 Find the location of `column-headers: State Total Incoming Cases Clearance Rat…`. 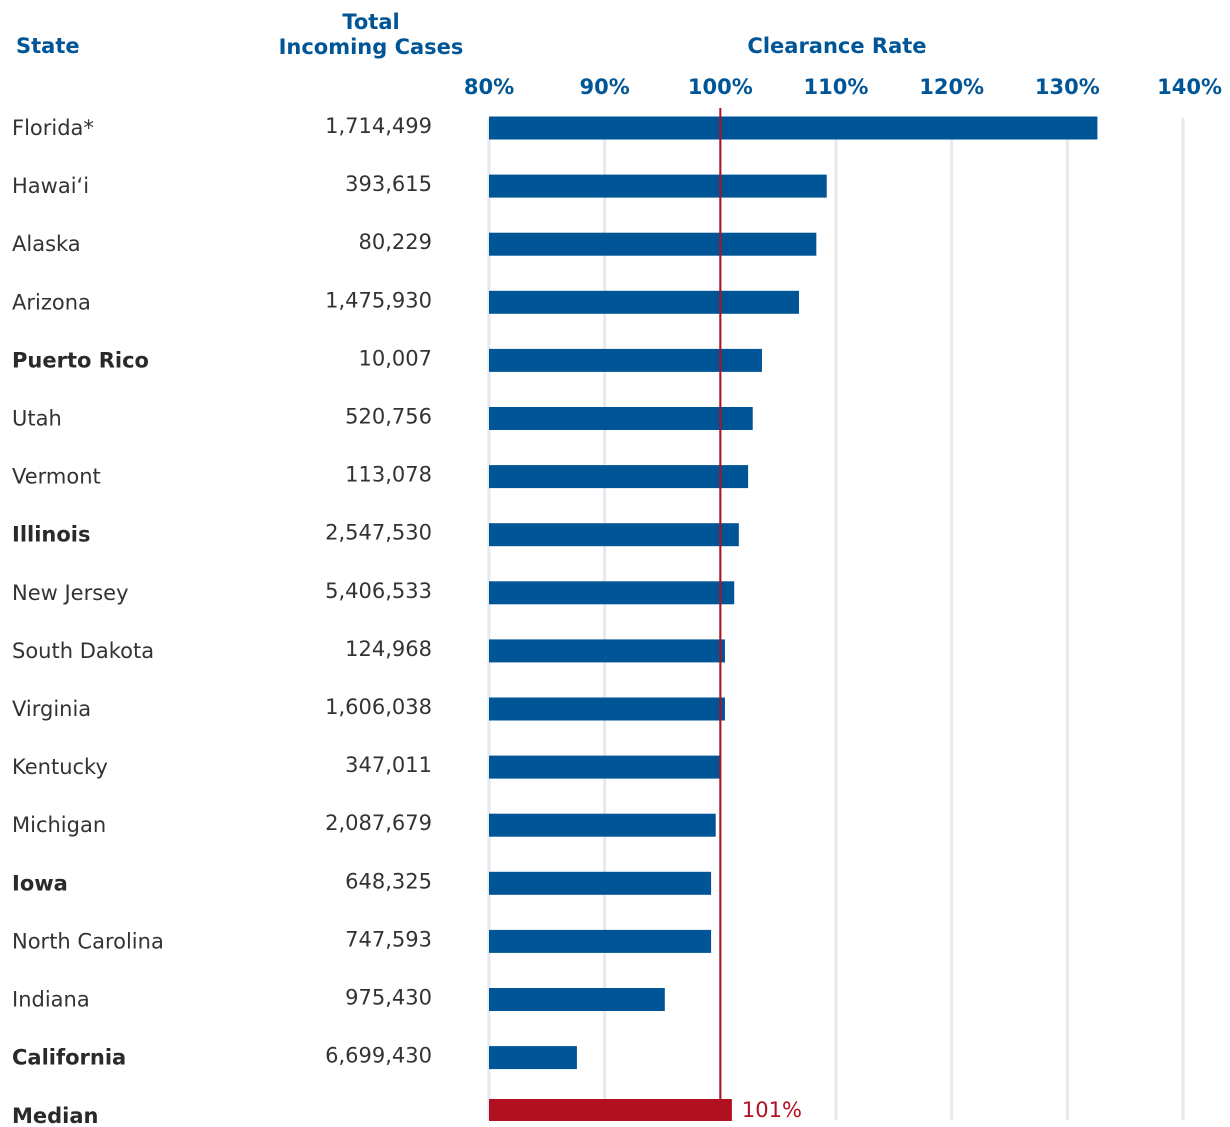

column-headers: State Total Incoming Cases Clearance Rat… is located at coordinates (471, 34).